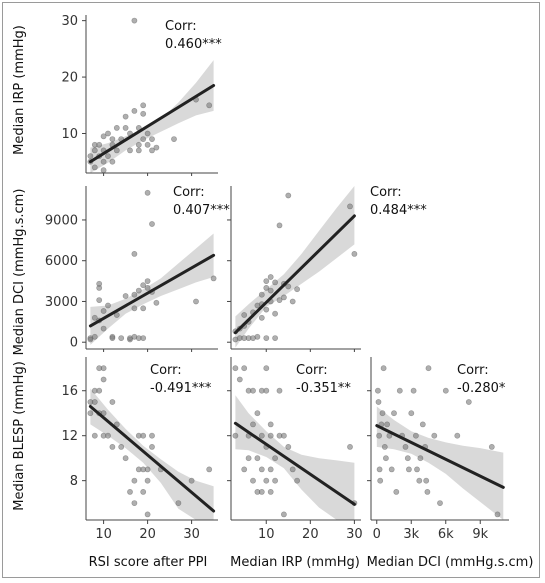  What do you see at coordinates (61, 220) in the screenshot?
I see `y-tick-label-p21: 9000` at bounding box center [61, 220].